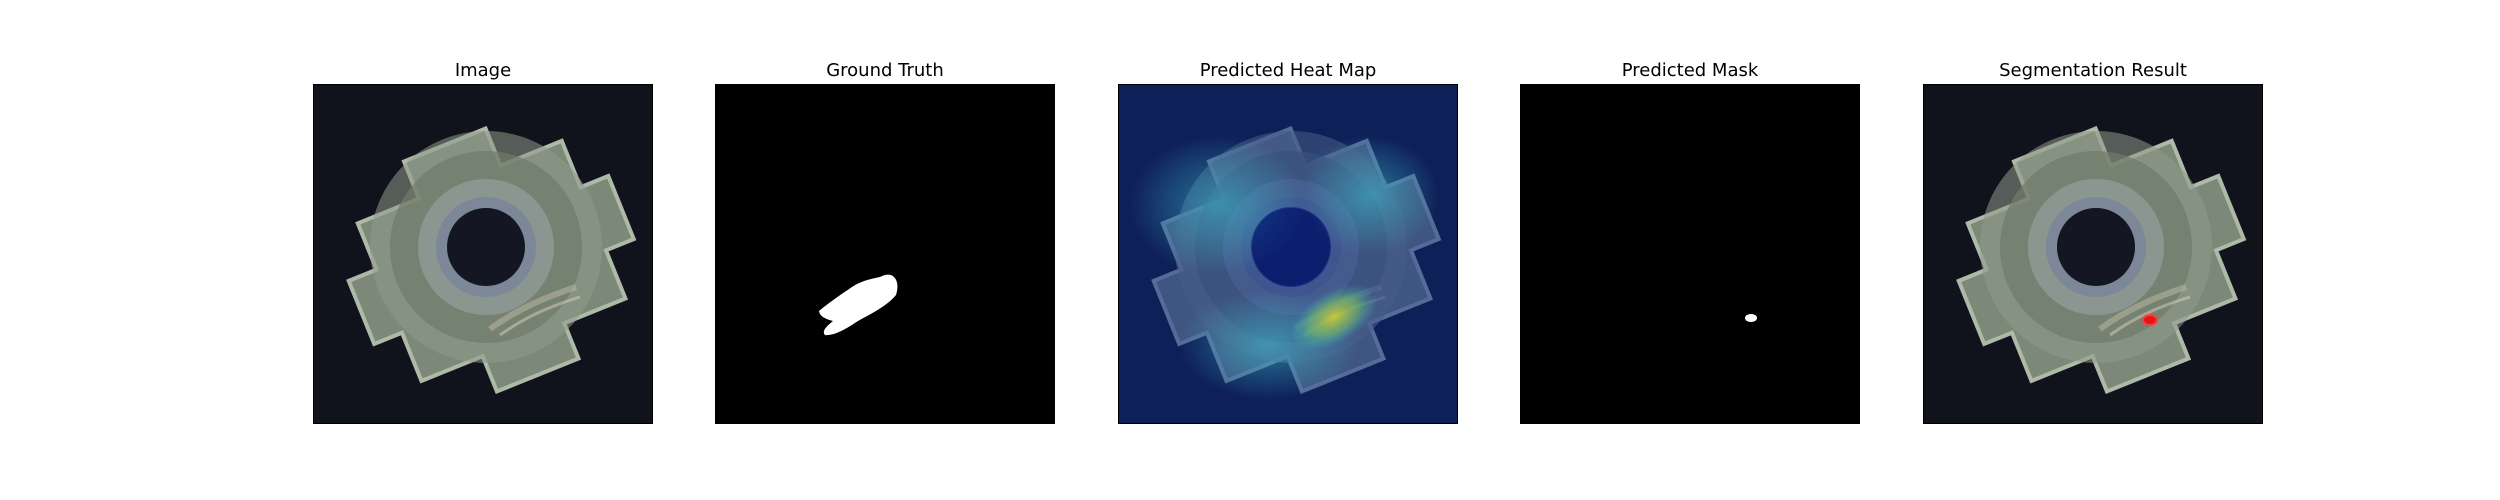 The width and height of the screenshot is (2500, 500). What do you see at coordinates (1288, 254) in the screenshot?
I see `image-heat-map` at bounding box center [1288, 254].